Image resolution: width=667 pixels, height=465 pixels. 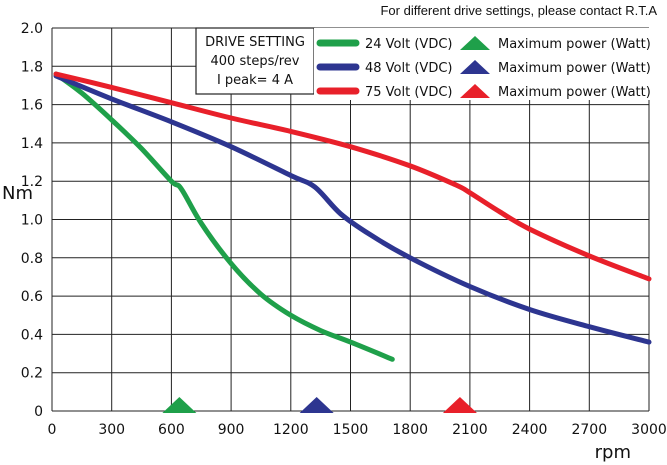 What do you see at coordinates (32, 182) in the screenshot?
I see `y-tick-label: 1.2` at bounding box center [32, 182].